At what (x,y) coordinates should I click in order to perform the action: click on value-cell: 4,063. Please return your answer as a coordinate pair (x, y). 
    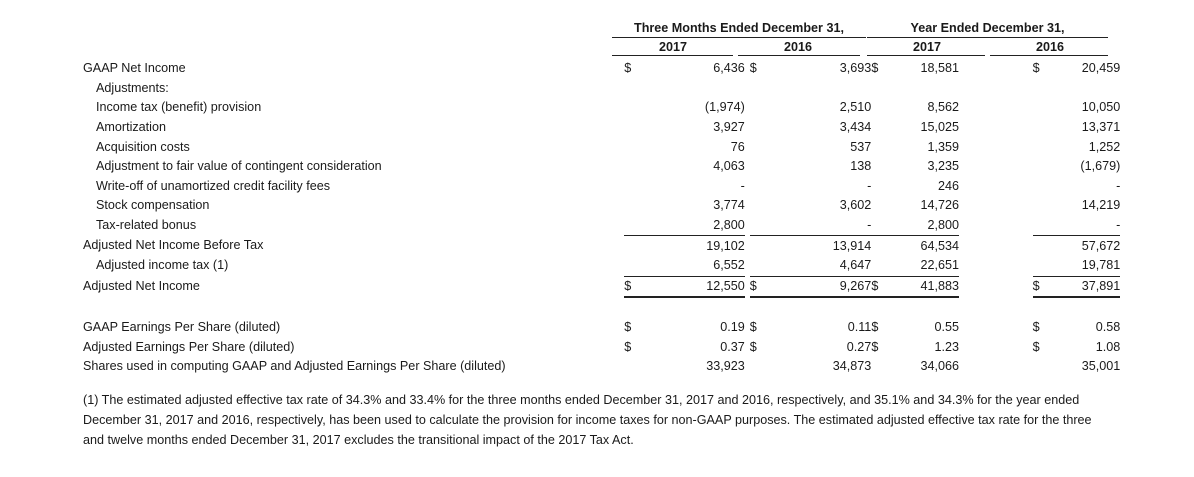
    Looking at the image, I should click on (729, 166).